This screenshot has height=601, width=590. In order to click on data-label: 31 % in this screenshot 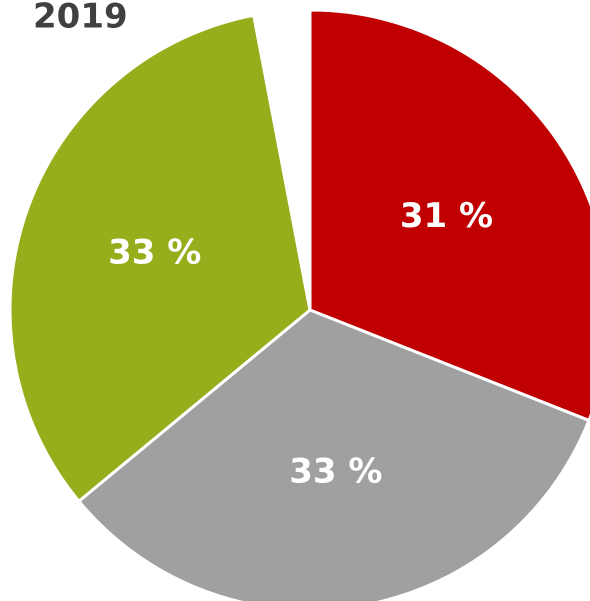, I will do `click(446, 216)`.